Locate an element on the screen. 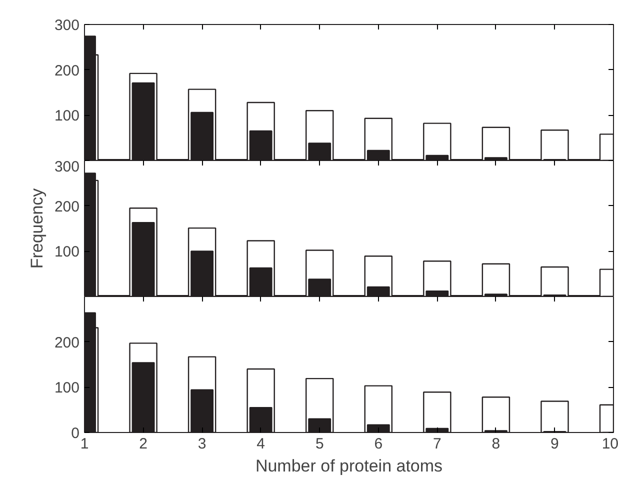 This screenshot has height=485, width=618. x-tick-label: 8 is located at coordinates (496, 444).